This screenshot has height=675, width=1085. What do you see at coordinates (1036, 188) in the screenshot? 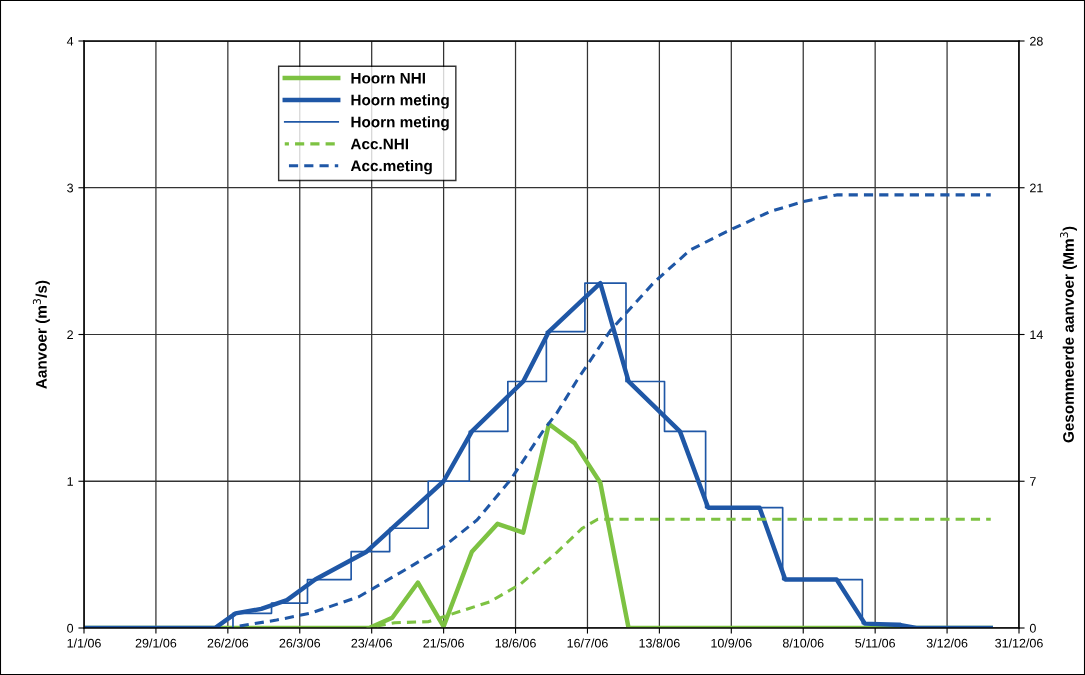
I see `y2-tick-label: 21` at bounding box center [1036, 188].